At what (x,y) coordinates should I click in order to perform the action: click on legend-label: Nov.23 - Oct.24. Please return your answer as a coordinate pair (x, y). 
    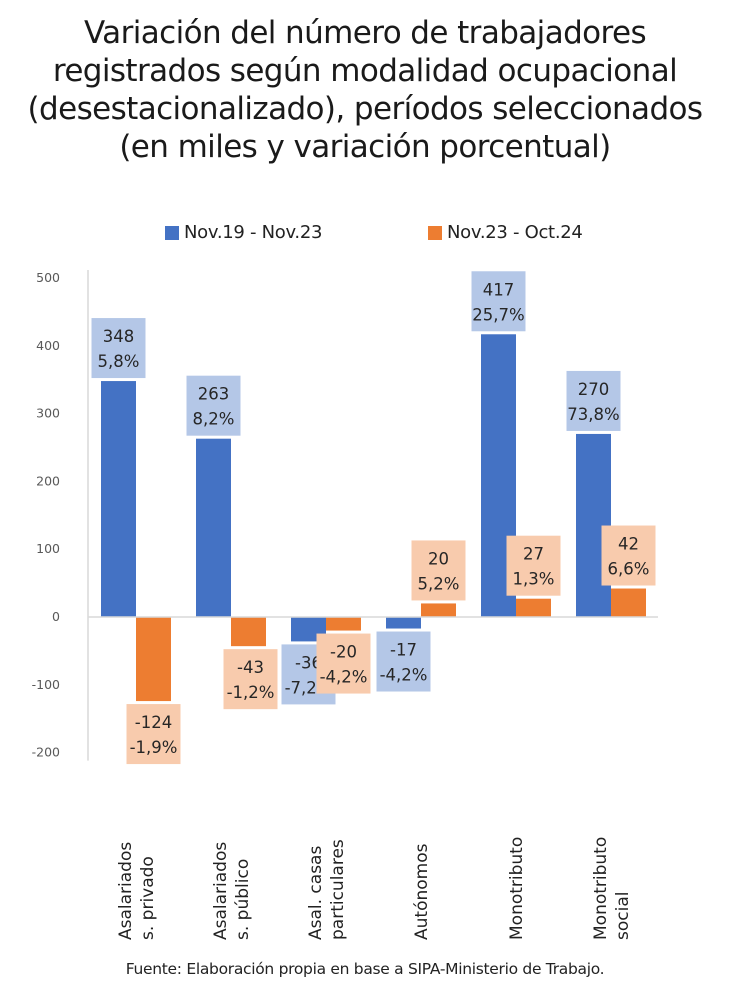
    Looking at the image, I should click on (515, 232).